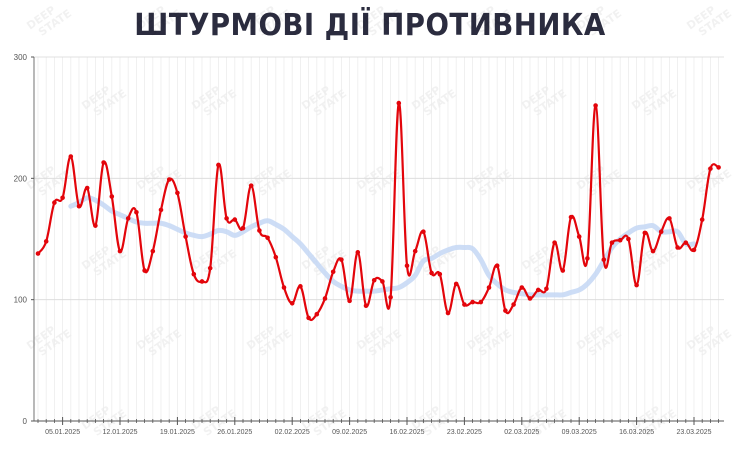  Describe the element at coordinates (177, 432) in the screenshot. I see `x-tick-label: 19.01.2025` at that location.